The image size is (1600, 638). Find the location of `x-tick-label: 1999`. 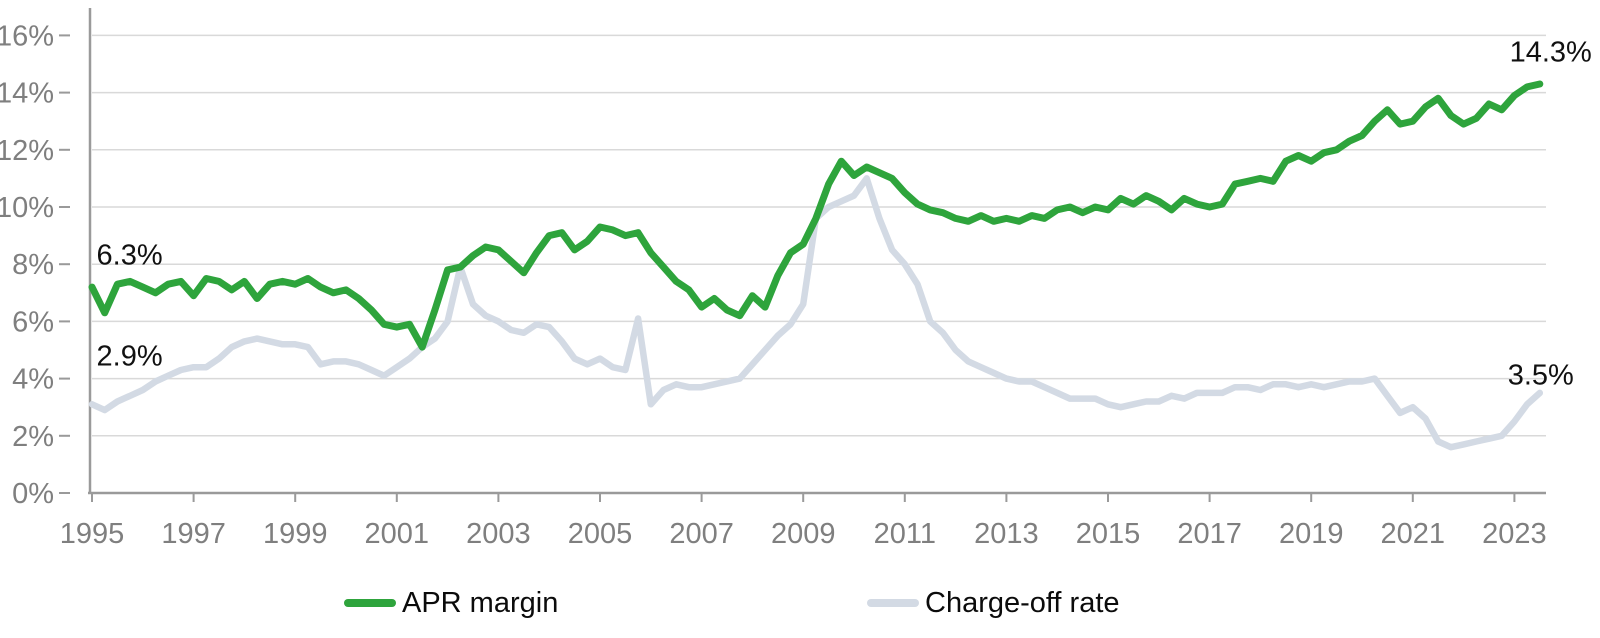

x-tick-label: 1999 is located at coordinates (295, 534).